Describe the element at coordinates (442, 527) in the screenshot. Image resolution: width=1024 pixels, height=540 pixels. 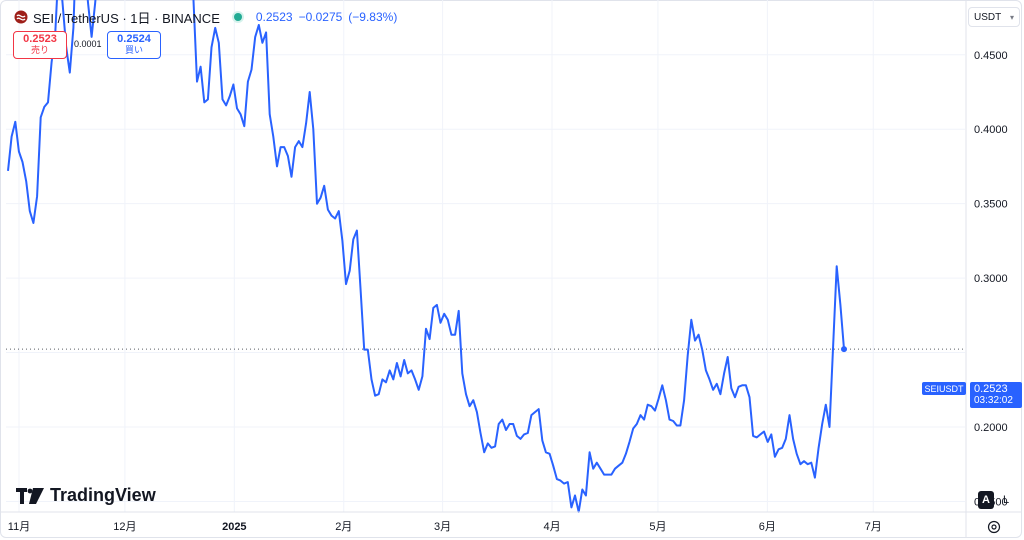
I see `x-tick-label: 3月` at that location.